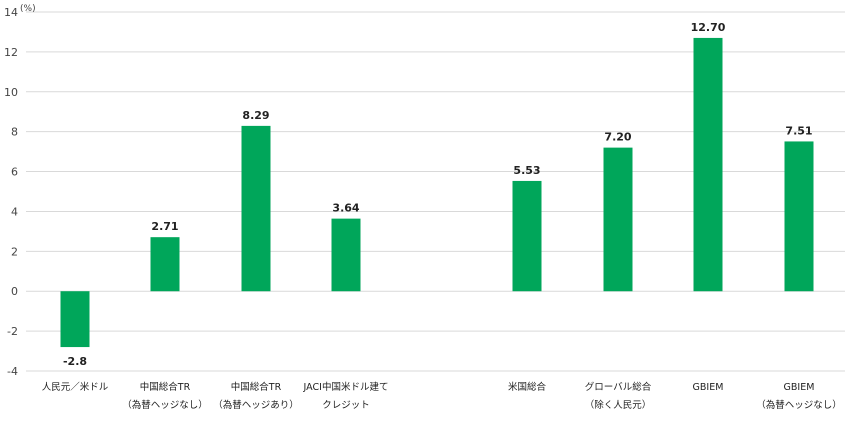 The image size is (850, 423). Describe the element at coordinates (527, 387) in the screenshot. I see `x-tick-label: 米国総合` at that location.